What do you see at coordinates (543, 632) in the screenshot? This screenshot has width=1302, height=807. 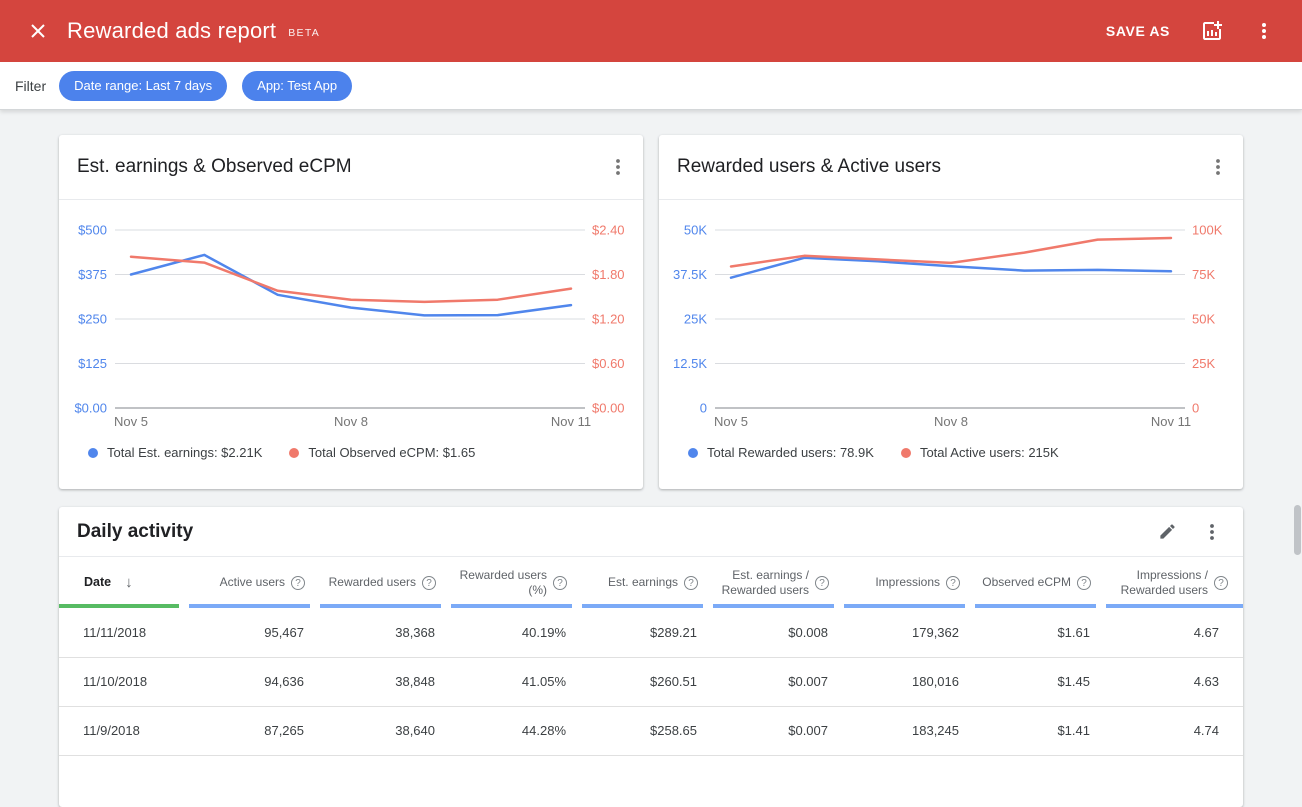 I see `value-cell: 40.19%` at bounding box center [543, 632].